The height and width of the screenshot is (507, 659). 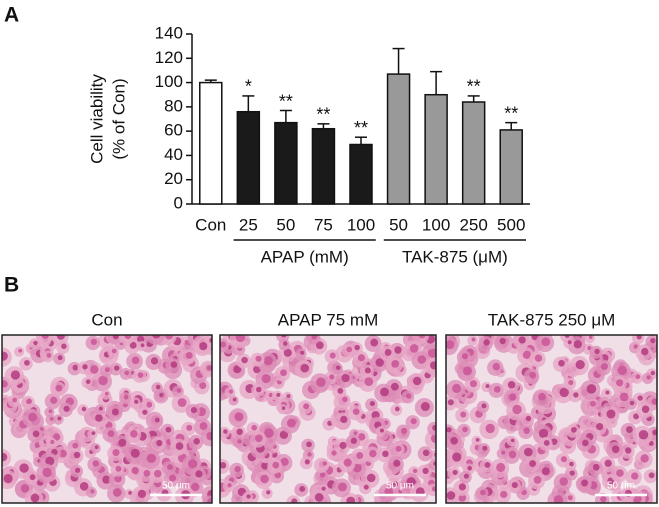 What do you see at coordinates (305, 256) in the screenshot?
I see `group-label: APAP (mM)` at bounding box center [305, 256].